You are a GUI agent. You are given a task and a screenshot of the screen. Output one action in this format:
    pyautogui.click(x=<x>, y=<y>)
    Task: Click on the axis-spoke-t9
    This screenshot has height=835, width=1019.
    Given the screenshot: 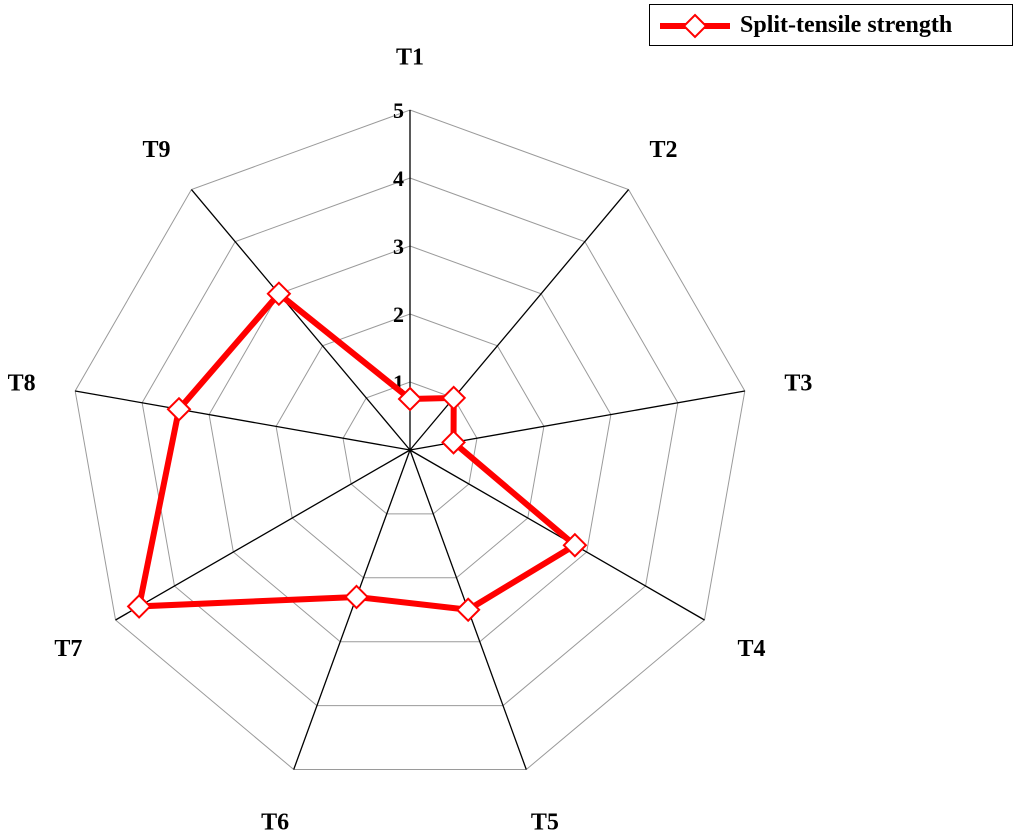 What is the action you would take?
    pyautogui.click(x=300, y=320)
    